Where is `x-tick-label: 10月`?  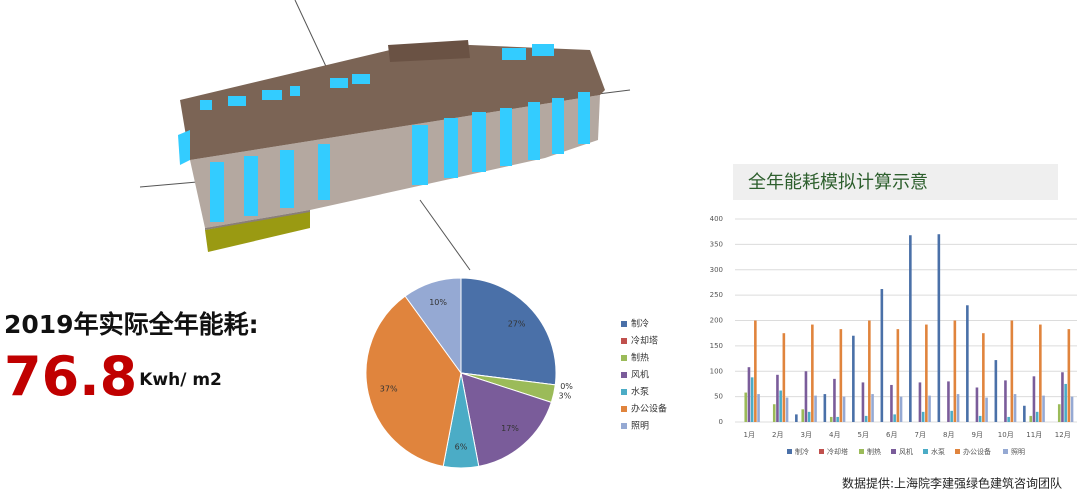 x-tick-label: 10月 is located at coordinates (1006, 435).